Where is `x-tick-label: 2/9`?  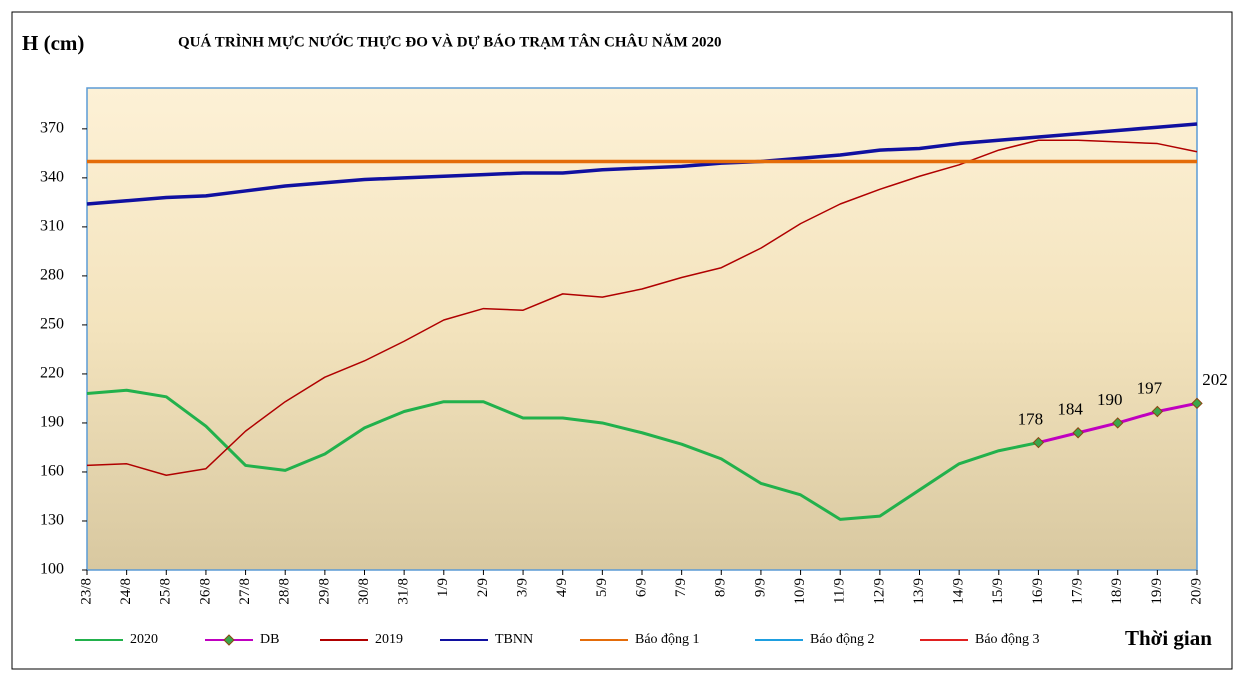
x-tick-label: 2/9 is located at coordinates (483, 587).